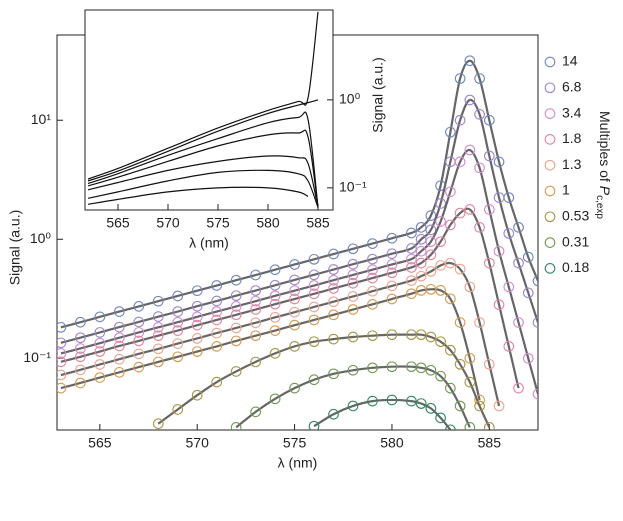  I want to click on x-tick-label: 580, so click(392, 443).